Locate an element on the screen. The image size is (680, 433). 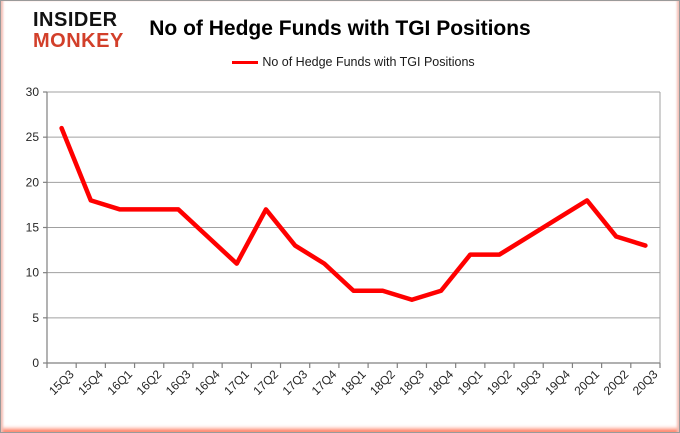
y-axis-tick-label: 0 is located at coordinates (35, 363).